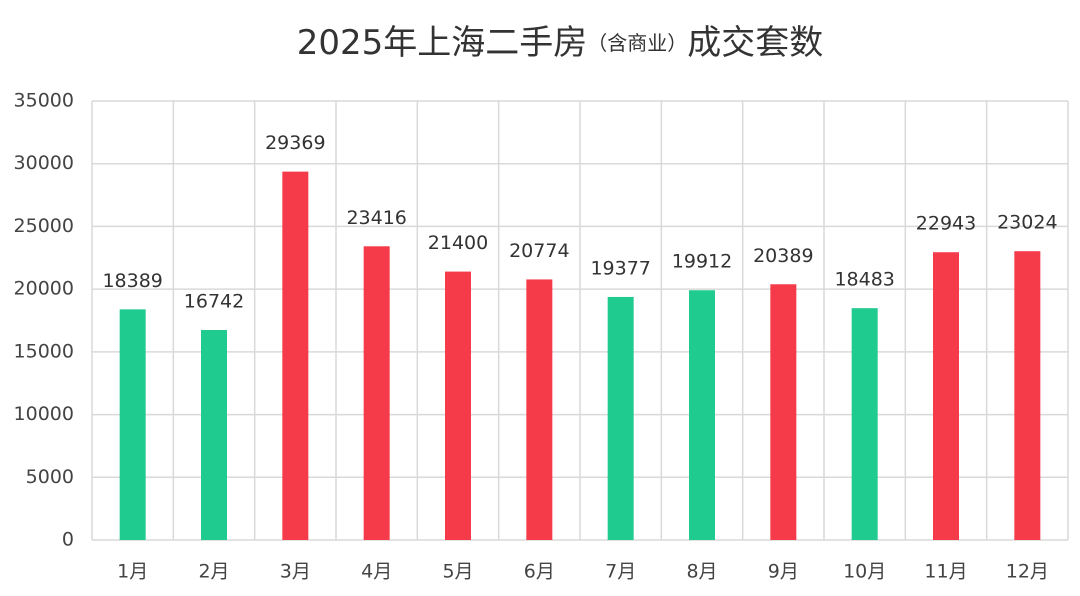  Describe the element at coordinates (214, 302) in the screenshot. I see `value-label: 16742` at that location.